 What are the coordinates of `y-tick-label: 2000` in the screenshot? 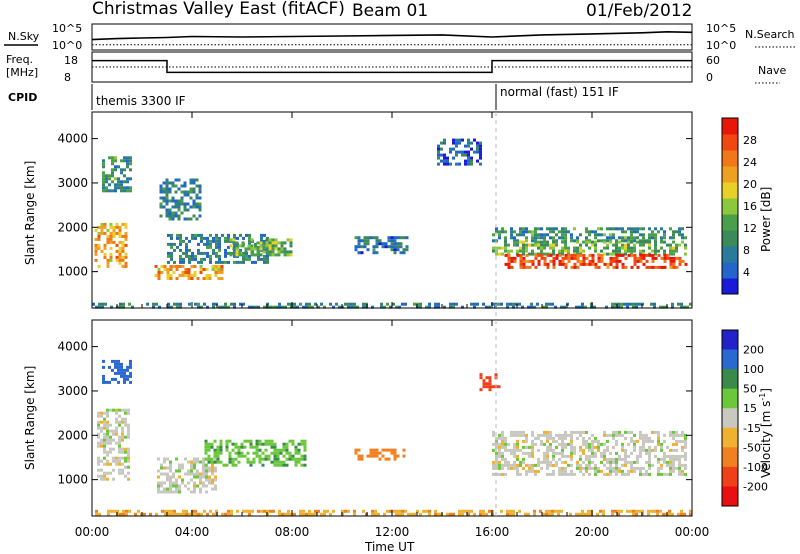 It's located at (72, 435).